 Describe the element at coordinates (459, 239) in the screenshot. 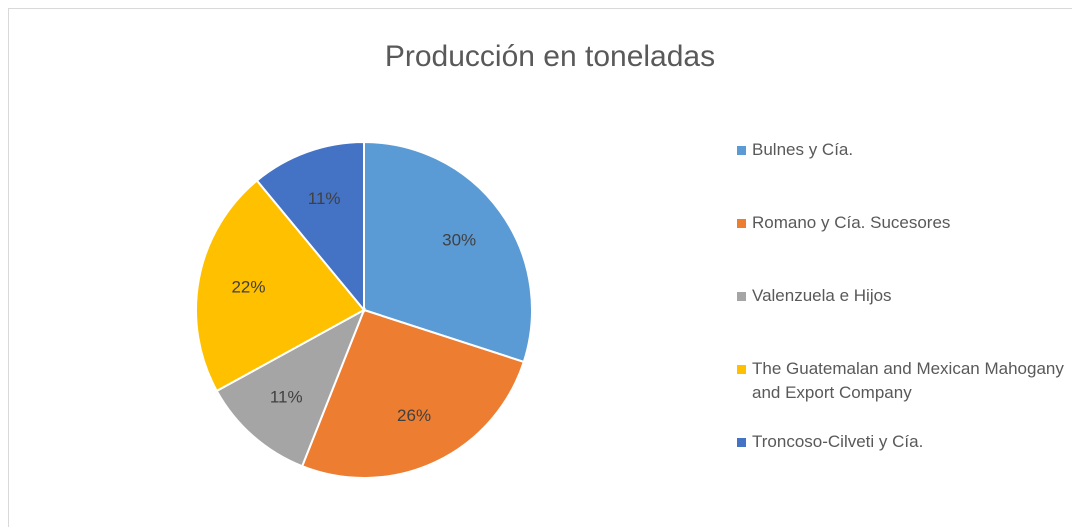

I see `data-label: 30%` at that location.